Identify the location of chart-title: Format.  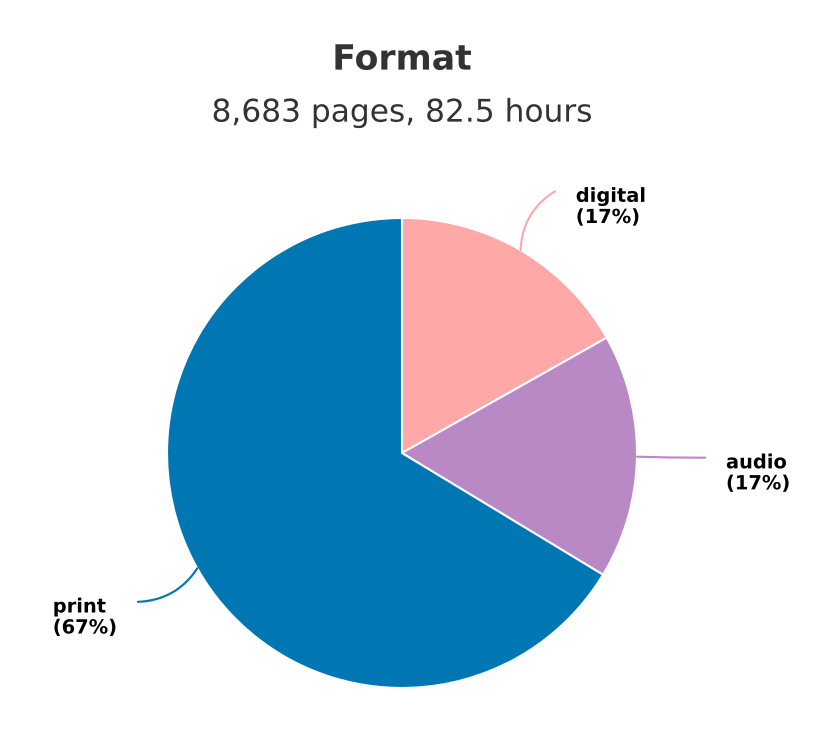
(403, 57).